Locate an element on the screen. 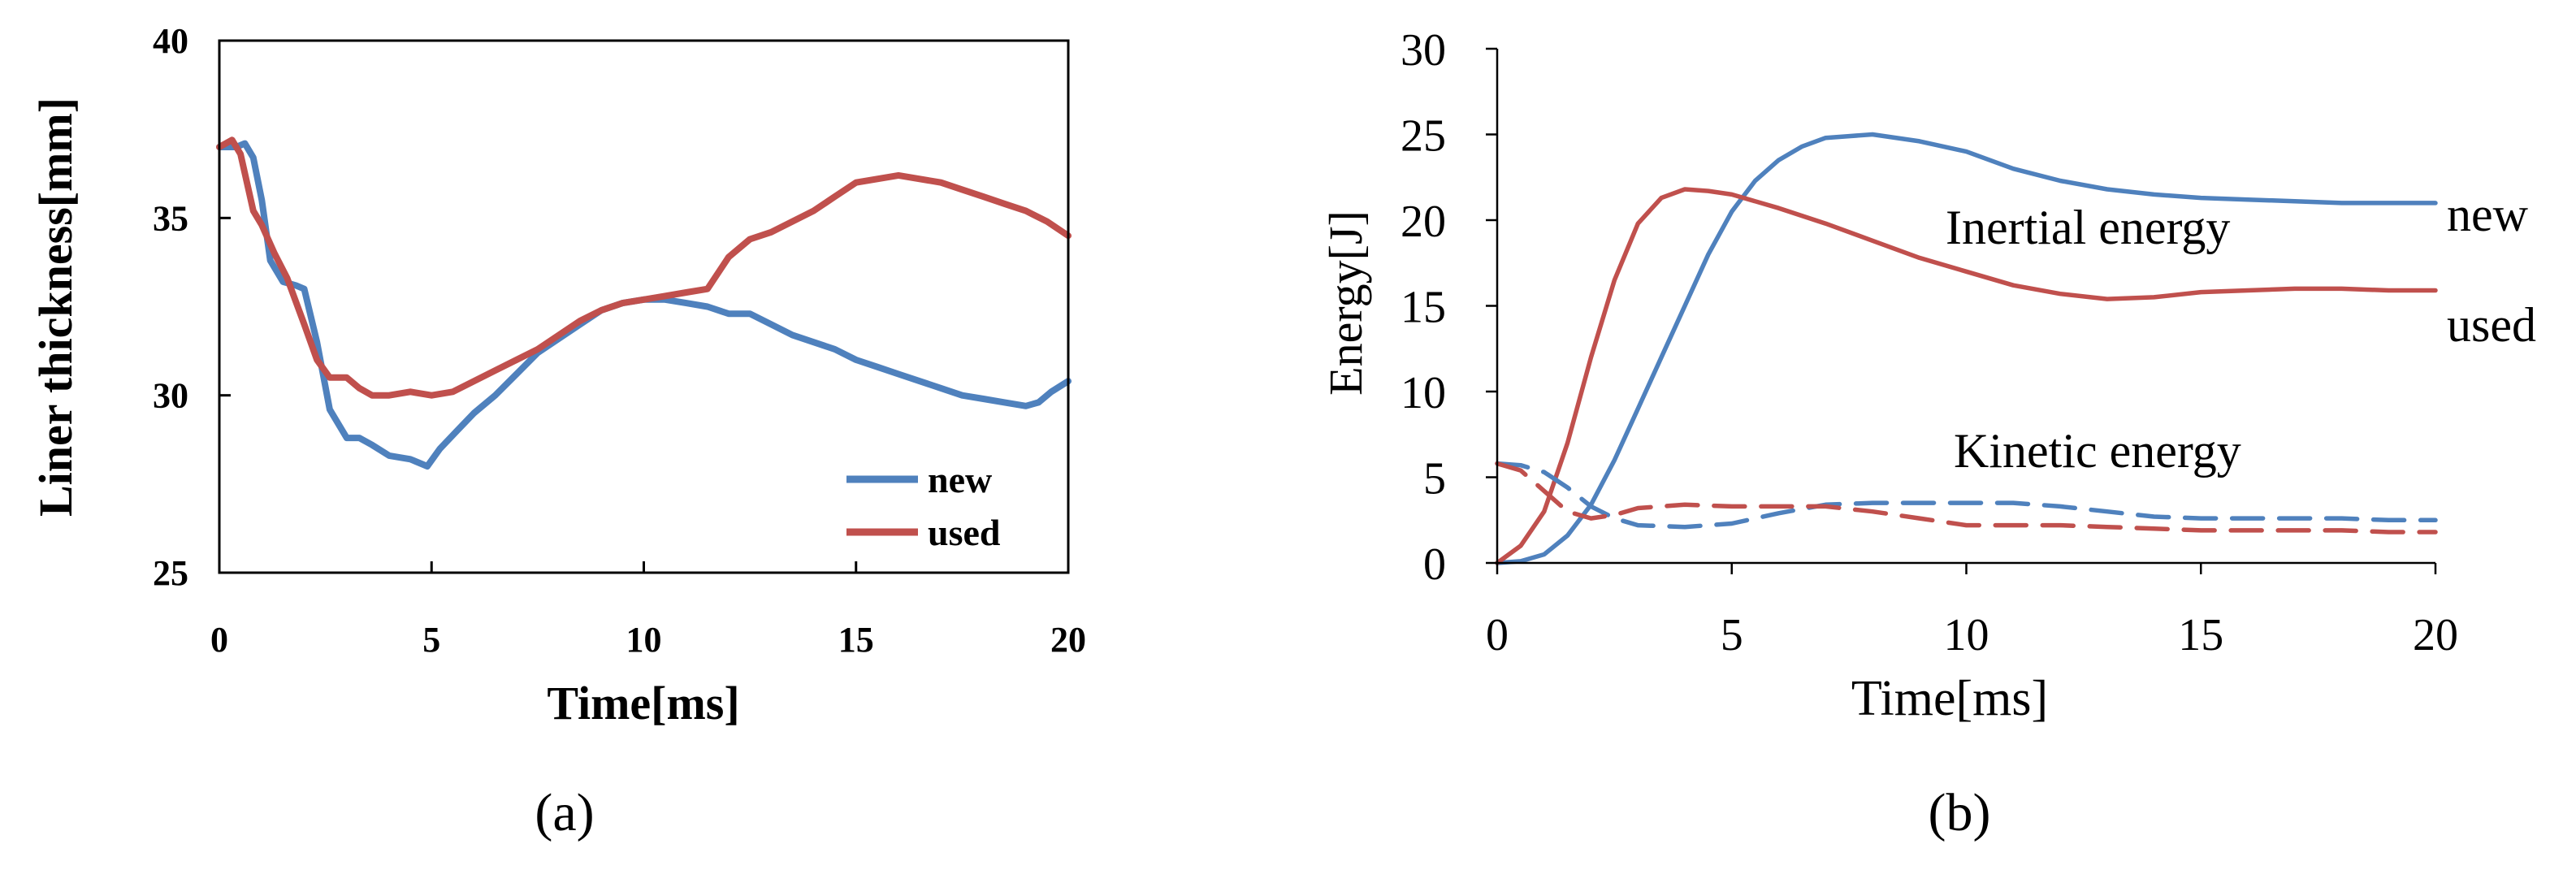 The height and width of the screenshot is (870, 2576). panel-b-x-tick-label: 0 is located at coordinates (1497, 635).